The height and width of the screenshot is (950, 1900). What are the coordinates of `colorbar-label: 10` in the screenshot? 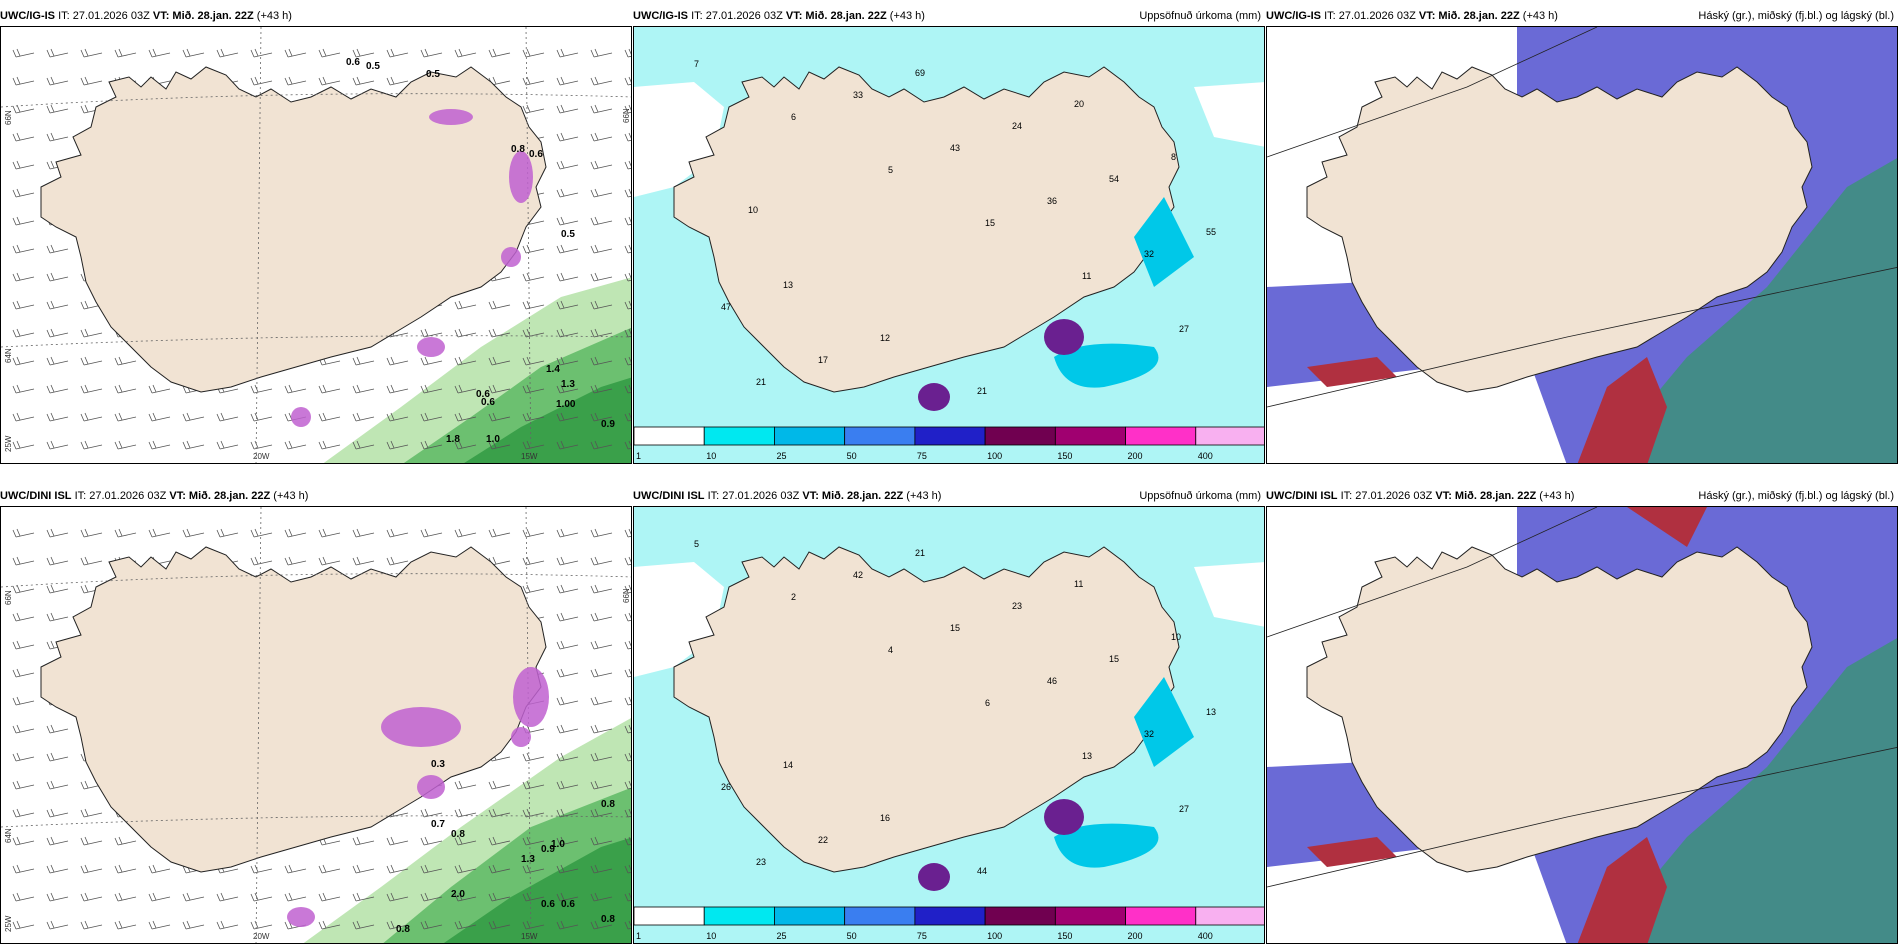 It's located at (711, 456).